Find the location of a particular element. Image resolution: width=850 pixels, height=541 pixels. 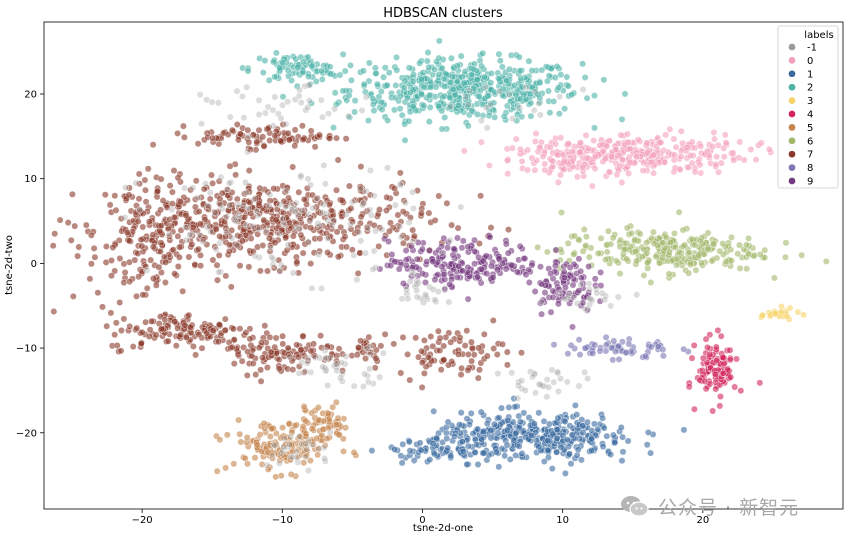

legend-label: 9 is located at coordinates (810, 182).